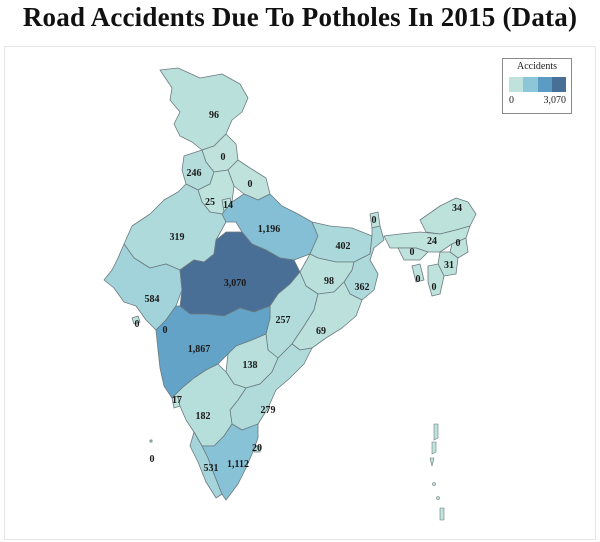 The height and width of the screenshot is (542, 600). I want to click on region-label-assam: 24, so click(432, 241).